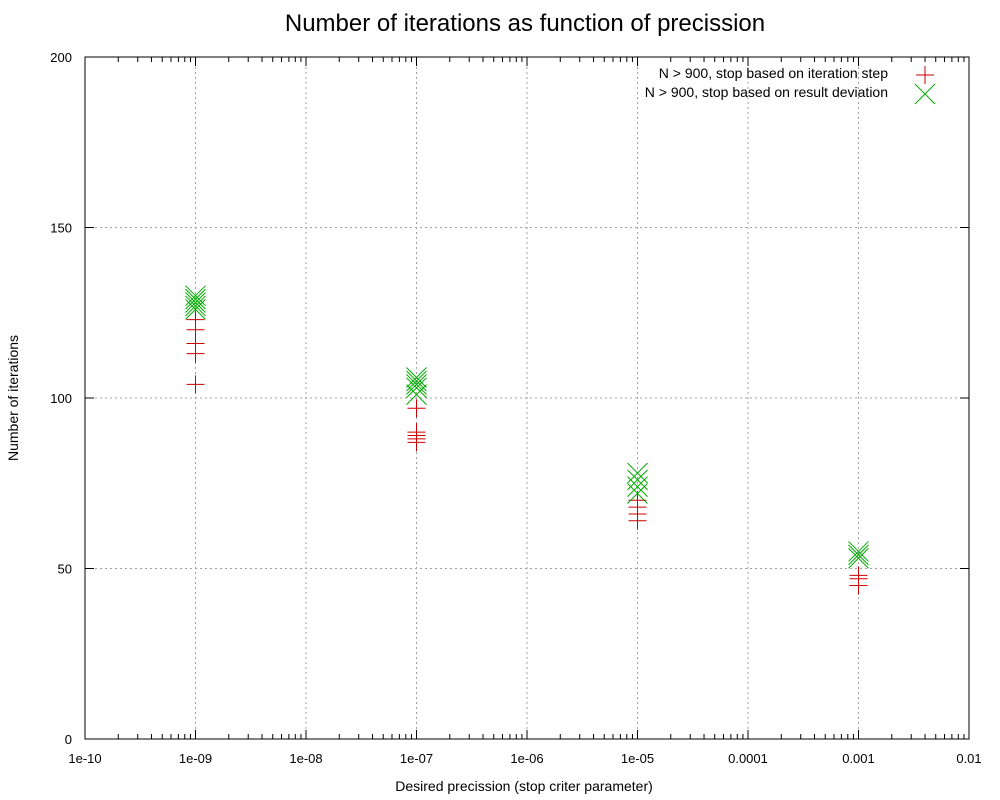 The width and height of the screenshot is (1000, 800). Describe the element at coordinates (526, 758) in the screenshot. I see `x-tick-label: 1e-06` at that location.